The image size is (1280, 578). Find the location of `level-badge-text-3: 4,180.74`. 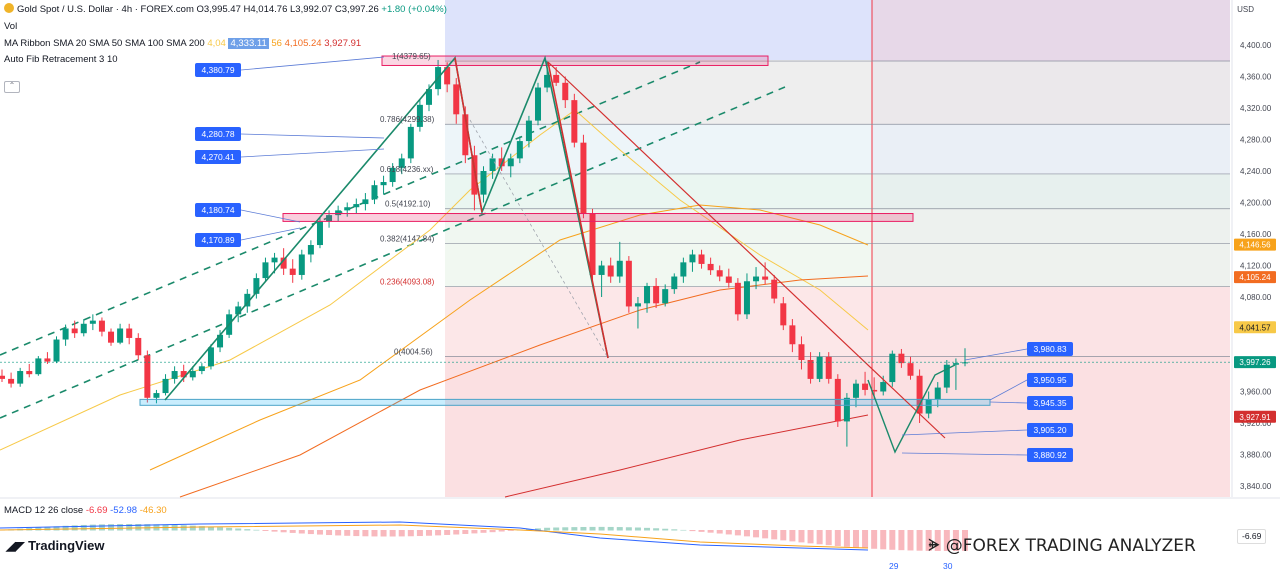

level-badge-text-3: 4,180.74 is located at coordinates (217, 210).